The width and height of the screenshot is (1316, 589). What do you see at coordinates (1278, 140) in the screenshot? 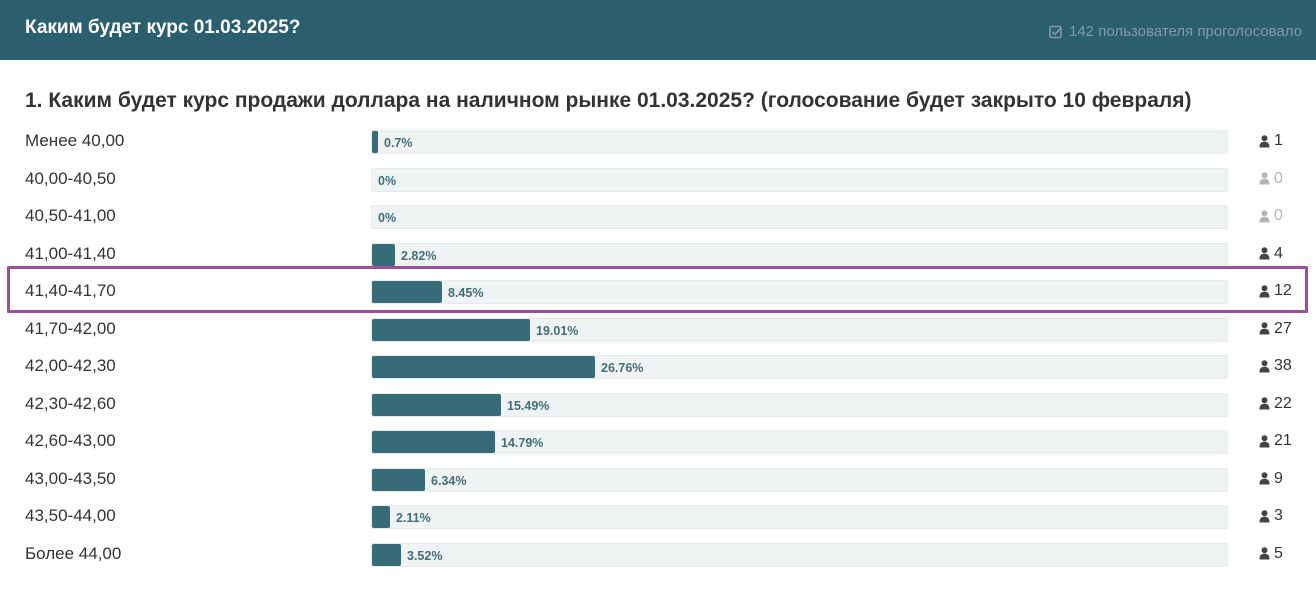
I see `vote-count-text: 1` at bounding box center [1278, 140].